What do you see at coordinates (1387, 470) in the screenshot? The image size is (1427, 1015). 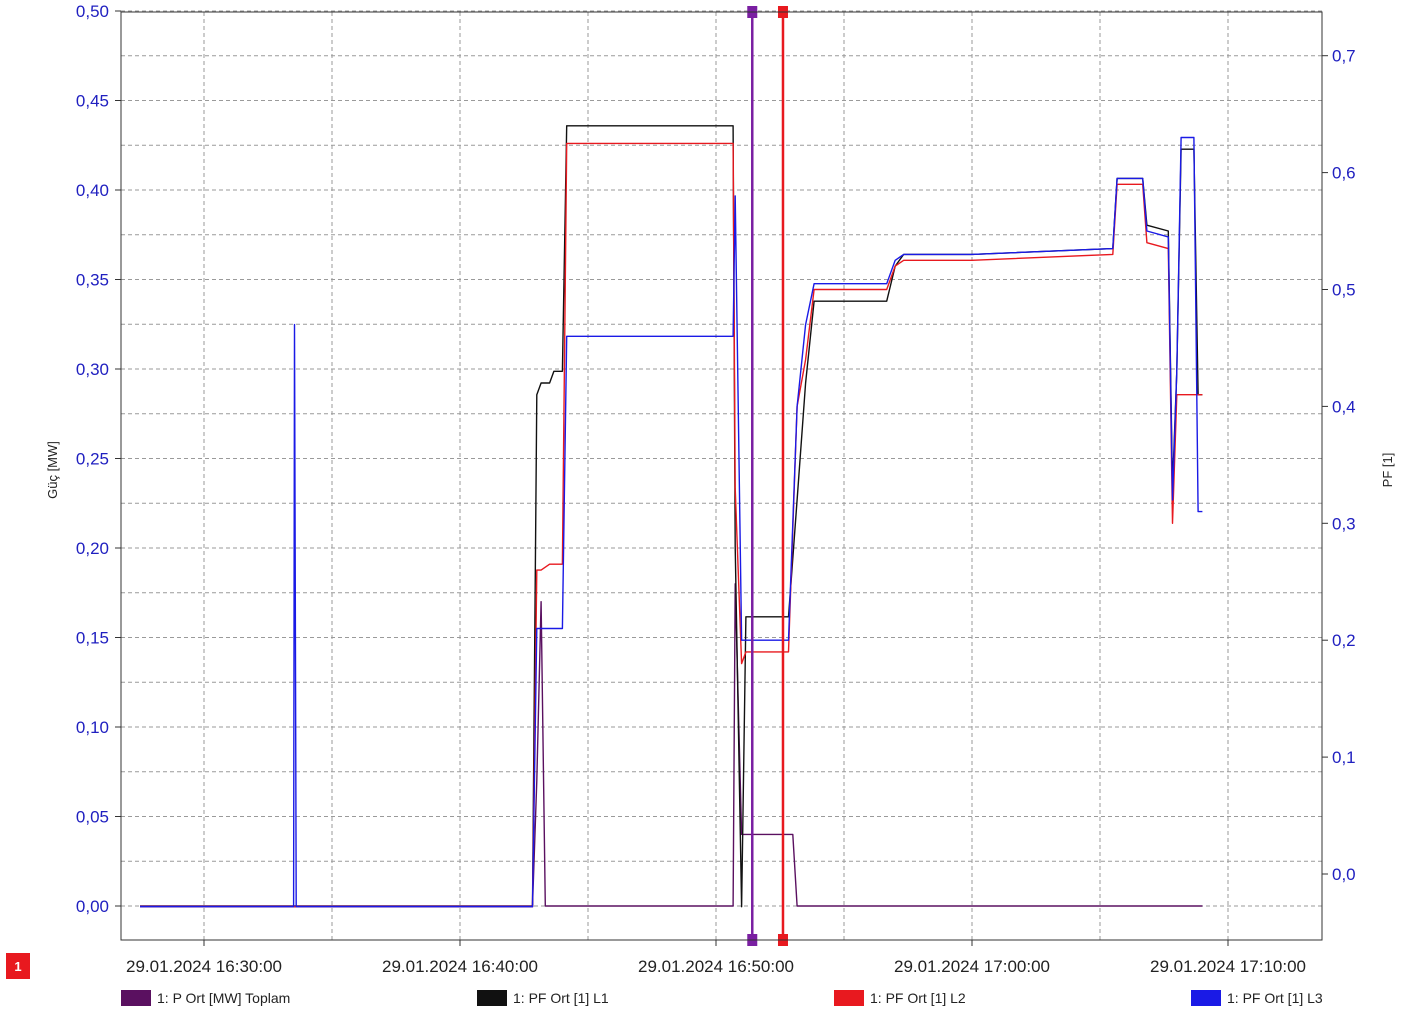 I see `right-axis-title: PF [1]` at bounding box center [1387, 470].